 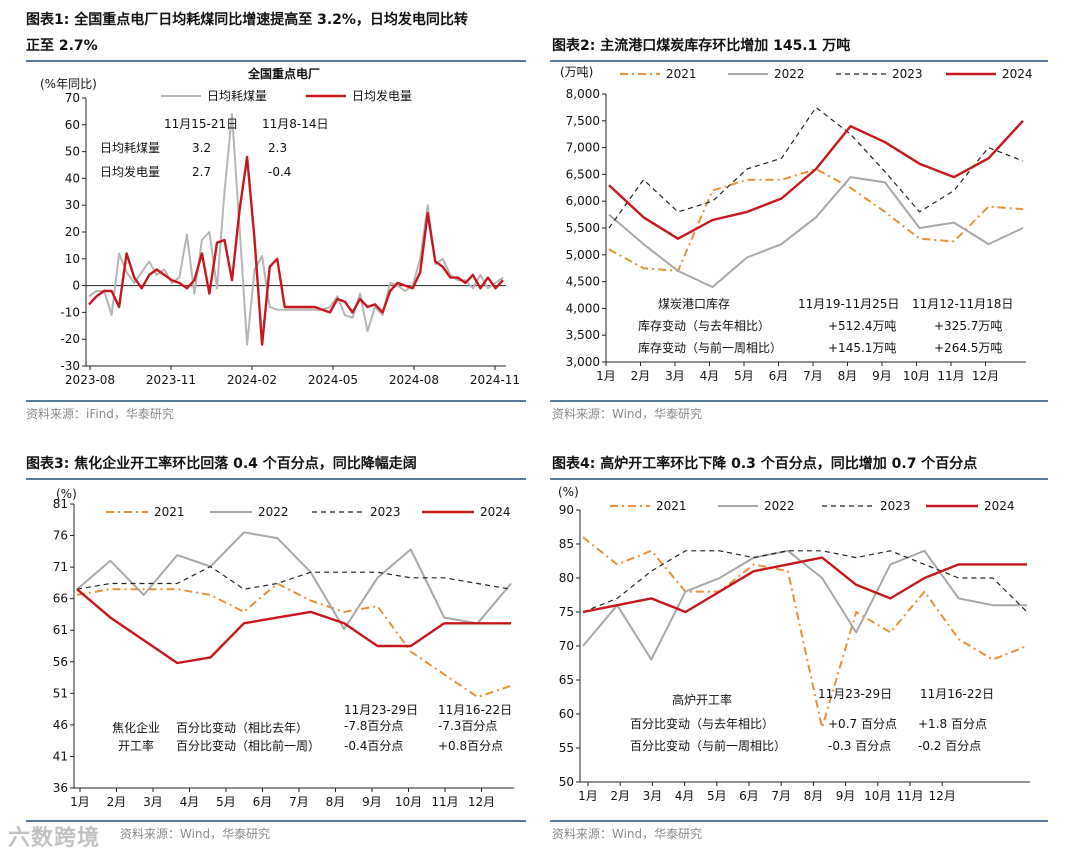 What do you see at coordinates (201, 148) in the screenshot?
I see `annot-v11: 3.2` at bounding box center [201, 148].